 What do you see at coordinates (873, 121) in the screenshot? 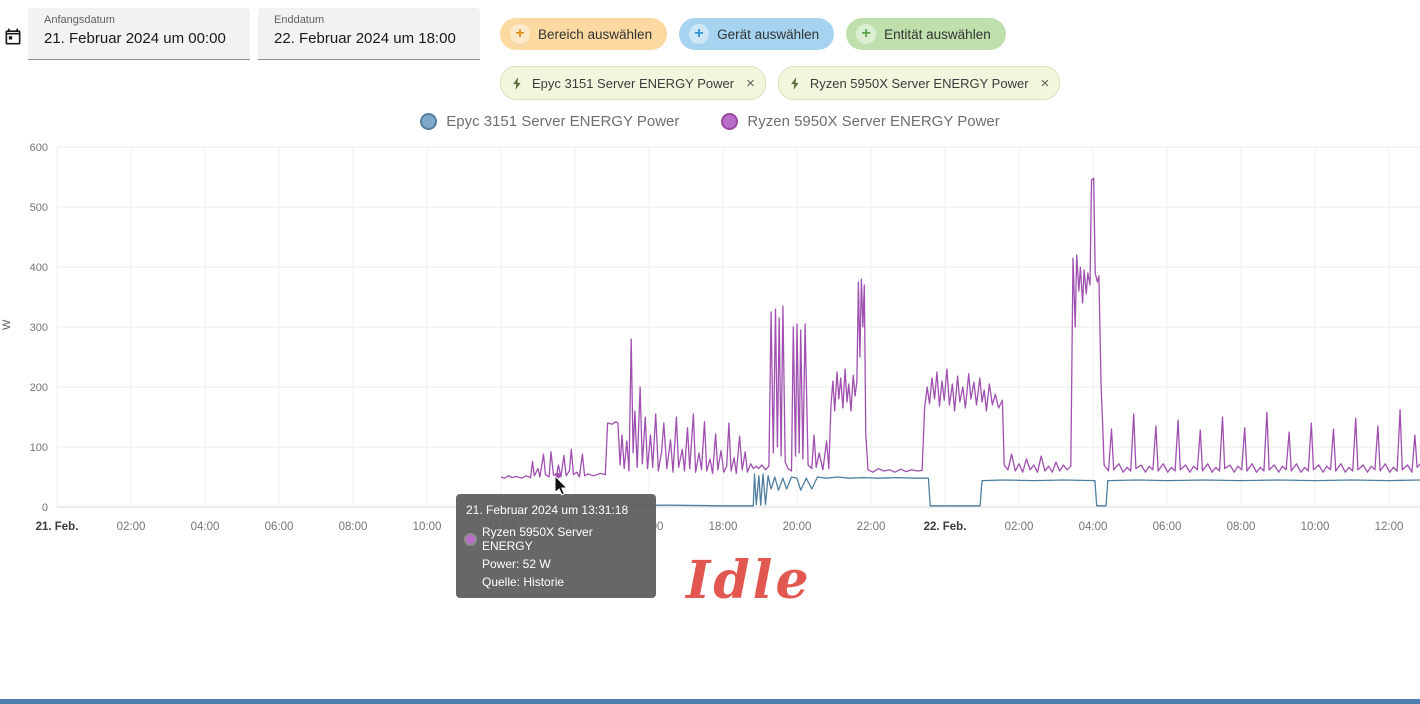
I see `legend-label: Ryzen 5950X Server ENERGY Power` at bounding box center [873, 121].